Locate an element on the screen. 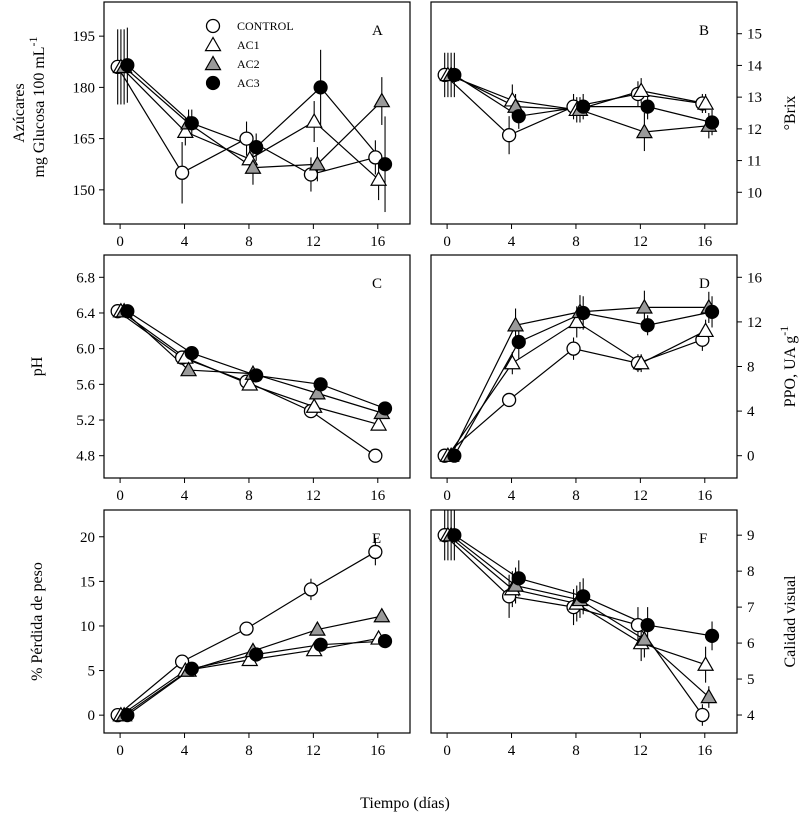 This screenshot has height=818, width=809. panel-letter: A is located at coordinates (377, 31).